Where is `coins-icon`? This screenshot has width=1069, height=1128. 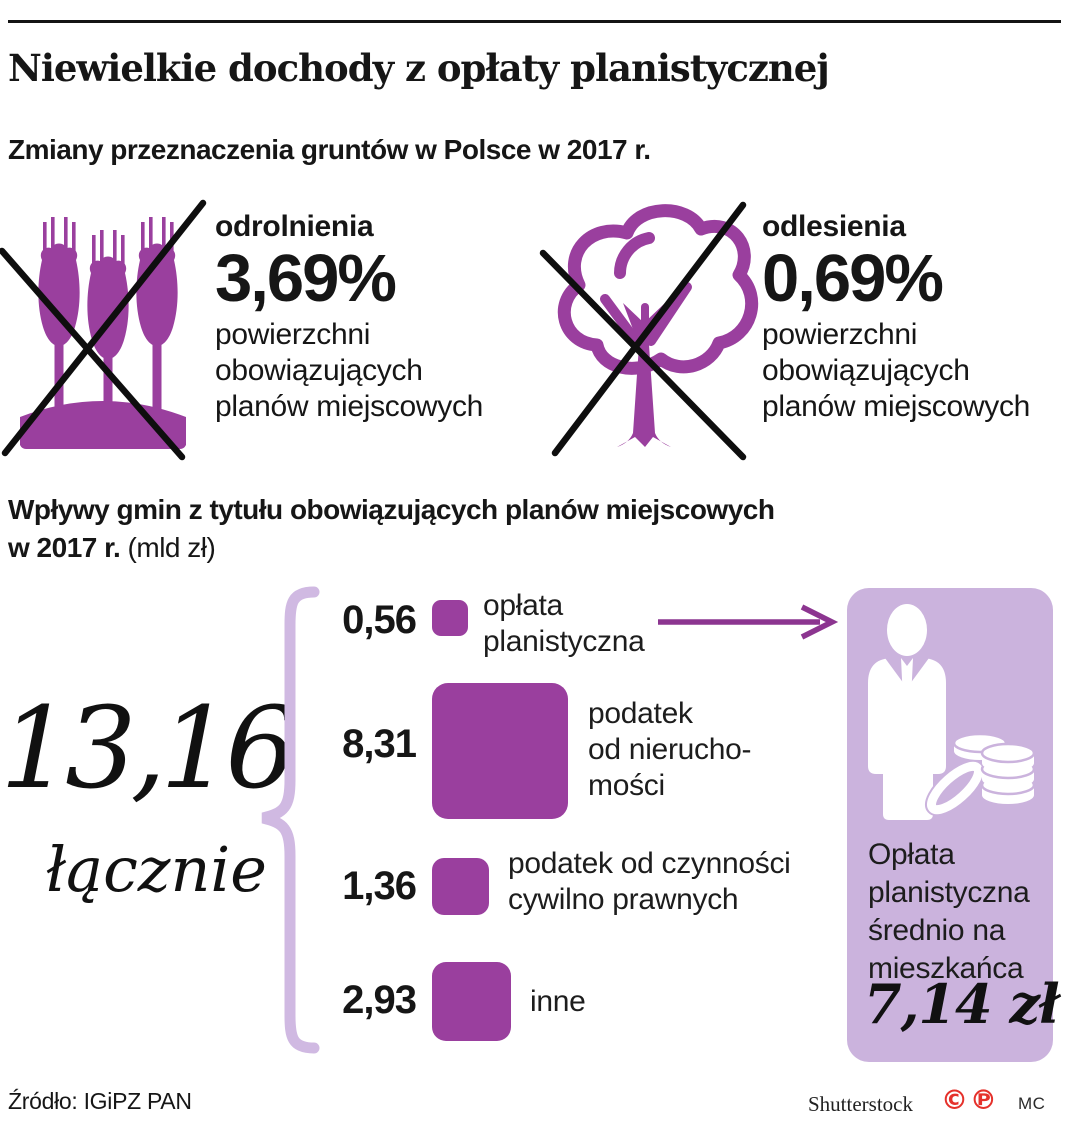
coins-icon is located at coordinates (980, 774).